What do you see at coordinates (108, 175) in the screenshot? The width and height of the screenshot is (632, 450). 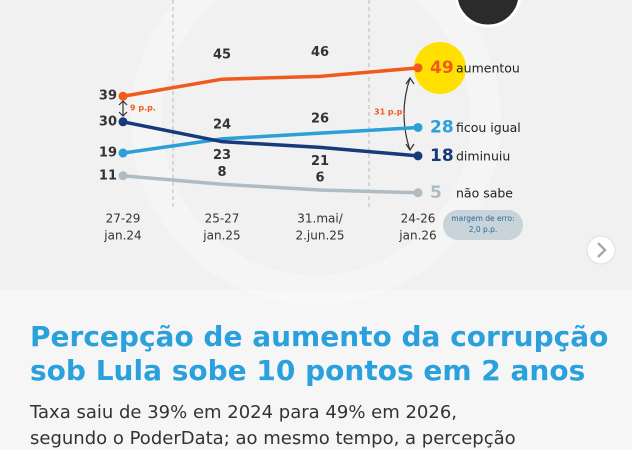 I see `data-label: 11` at bounding box center [108, 175].